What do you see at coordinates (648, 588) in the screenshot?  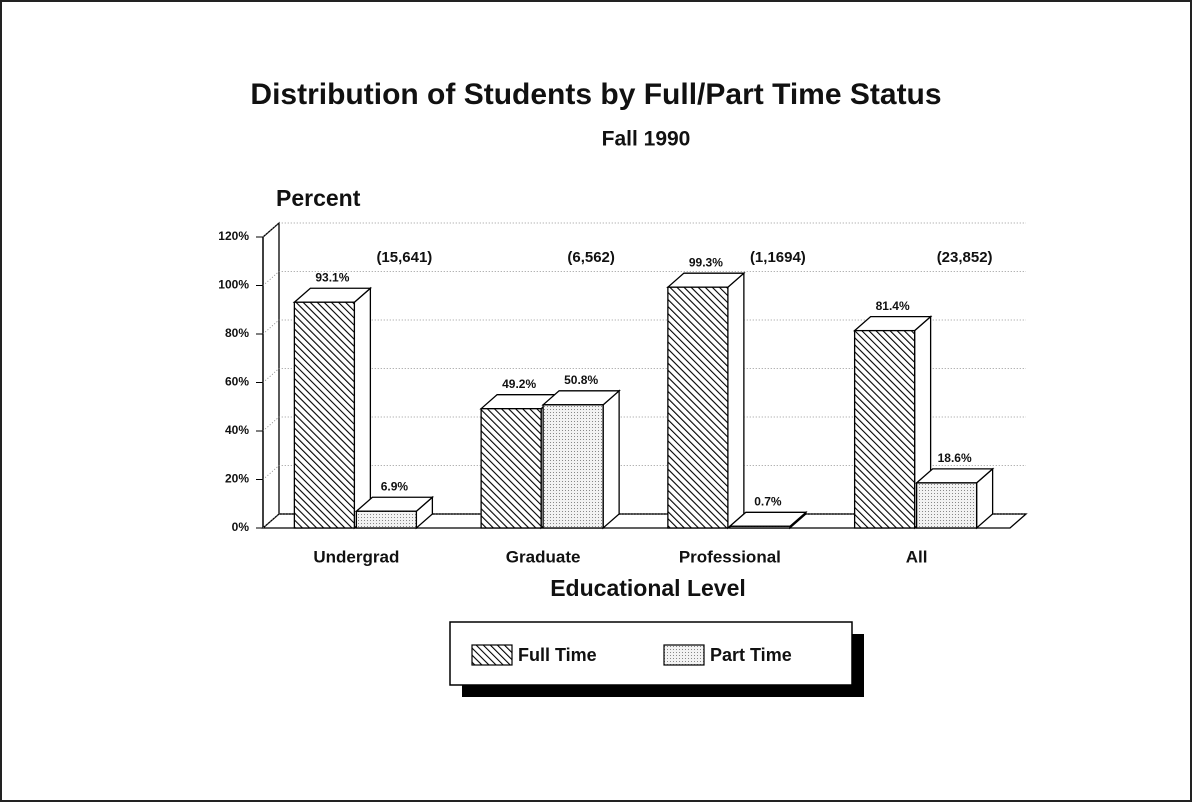 I see `x-axis-label: Educational Level` at bounding box center [648, 588].